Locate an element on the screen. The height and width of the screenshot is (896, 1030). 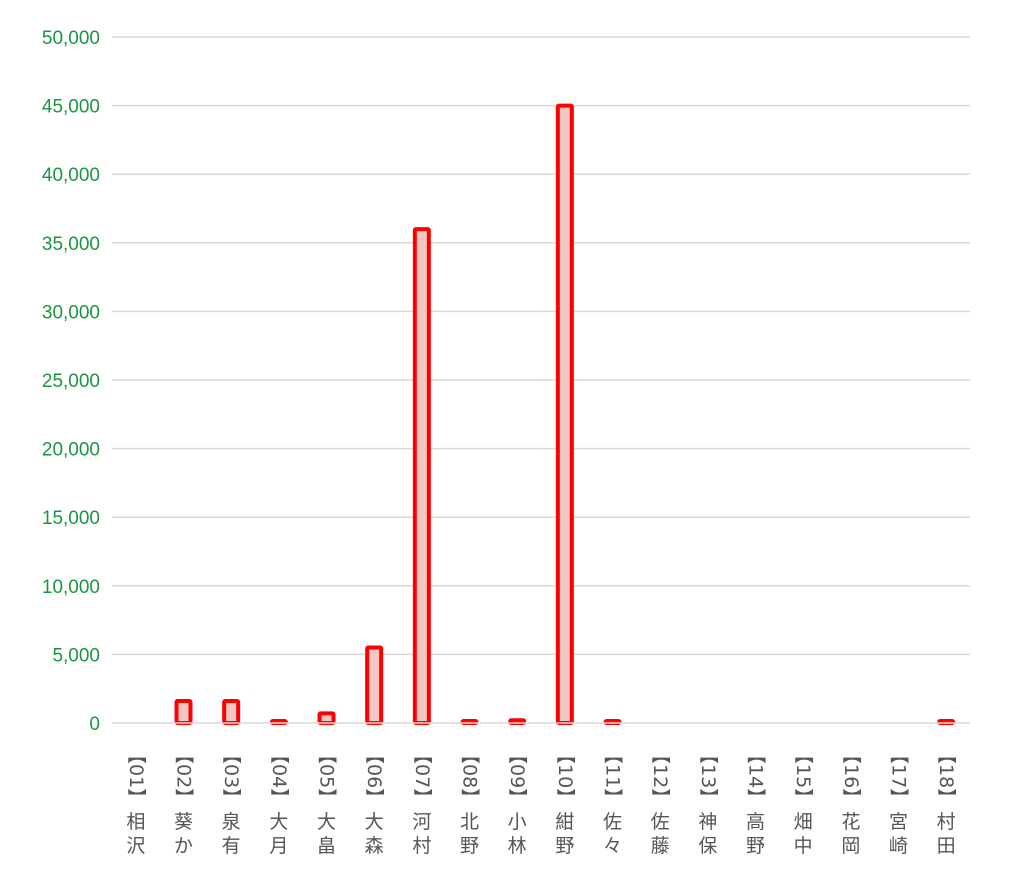
y-tick-label: 0 is located at coordinates (94, 724).